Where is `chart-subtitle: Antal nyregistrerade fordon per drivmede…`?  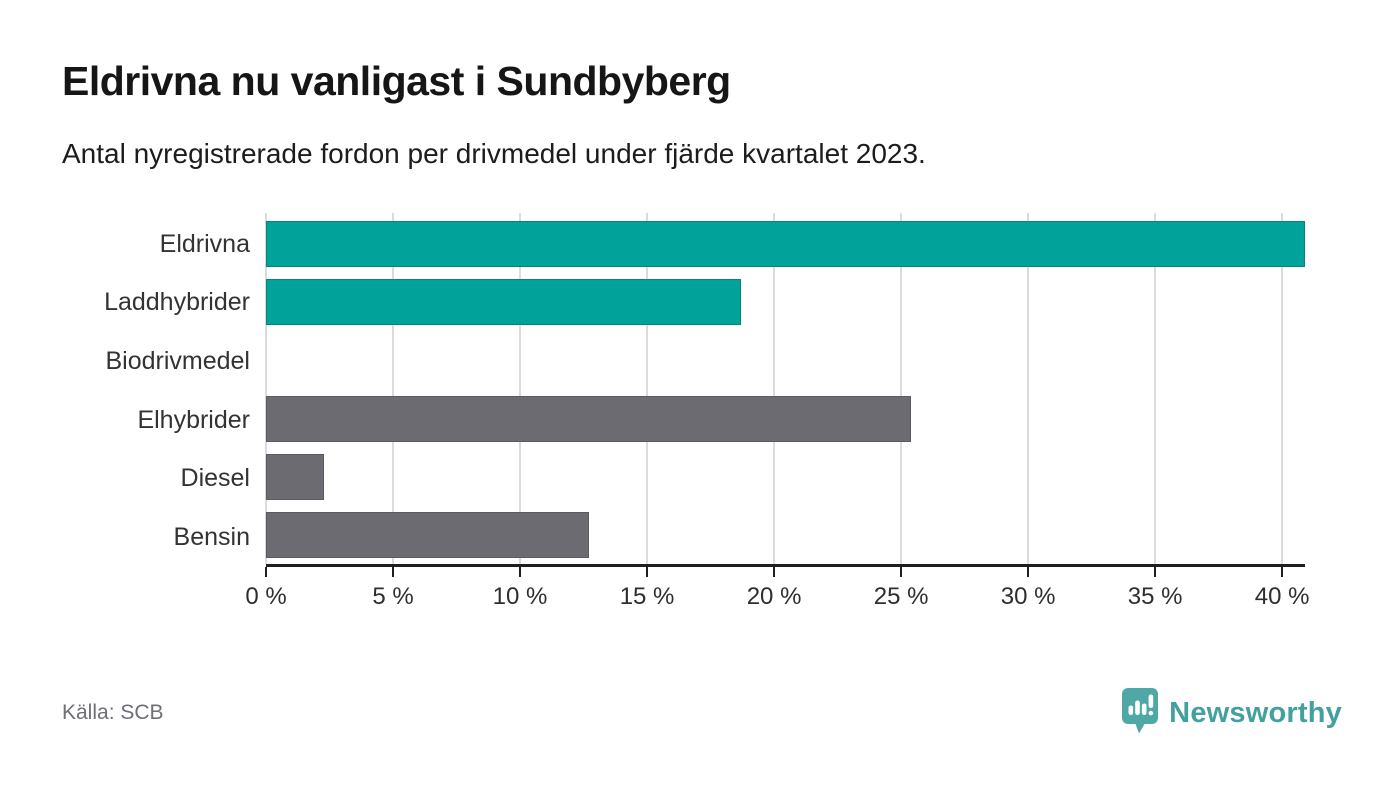 chart-subtitle: Antal nyregistrerade fordon per drivmede… is located at coordinates (494, 153).